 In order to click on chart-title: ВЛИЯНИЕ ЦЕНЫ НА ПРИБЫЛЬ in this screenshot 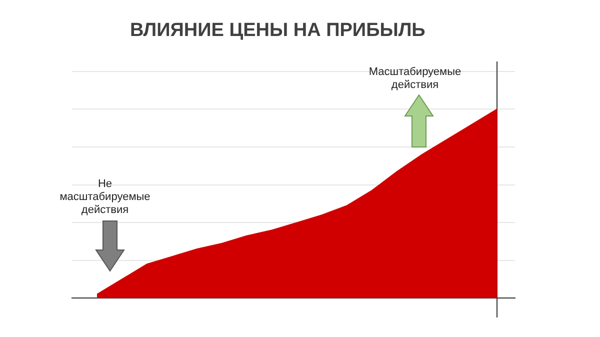, I will do `click(278, 31)`.